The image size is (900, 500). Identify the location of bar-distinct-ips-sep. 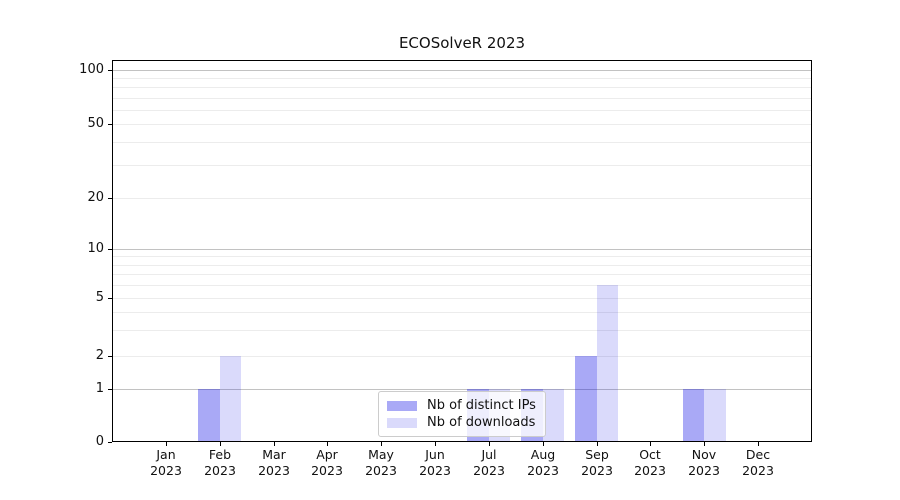
(586, 398).